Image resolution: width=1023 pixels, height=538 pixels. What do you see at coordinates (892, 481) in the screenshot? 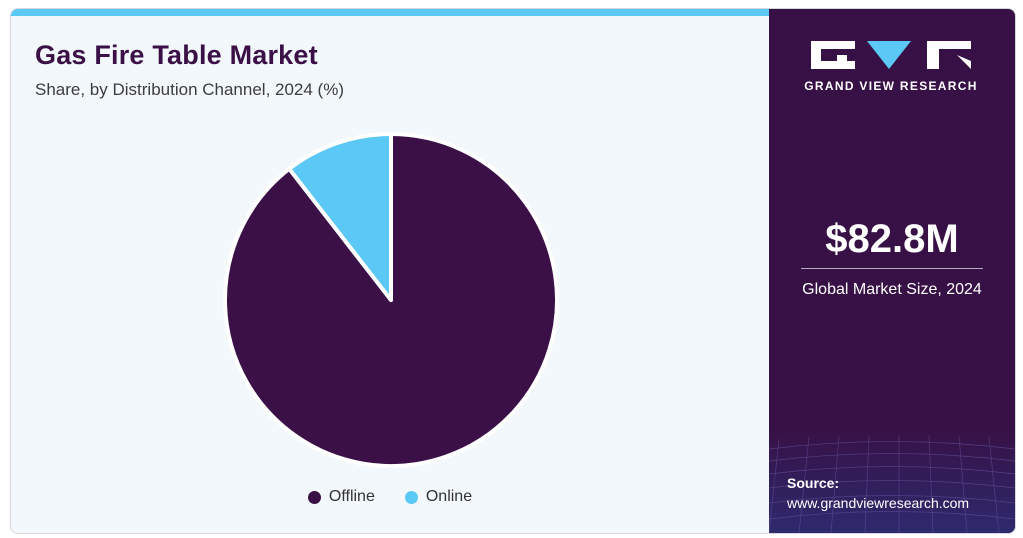
I see `grid-background-decoration` at bounding box center [892, 481].